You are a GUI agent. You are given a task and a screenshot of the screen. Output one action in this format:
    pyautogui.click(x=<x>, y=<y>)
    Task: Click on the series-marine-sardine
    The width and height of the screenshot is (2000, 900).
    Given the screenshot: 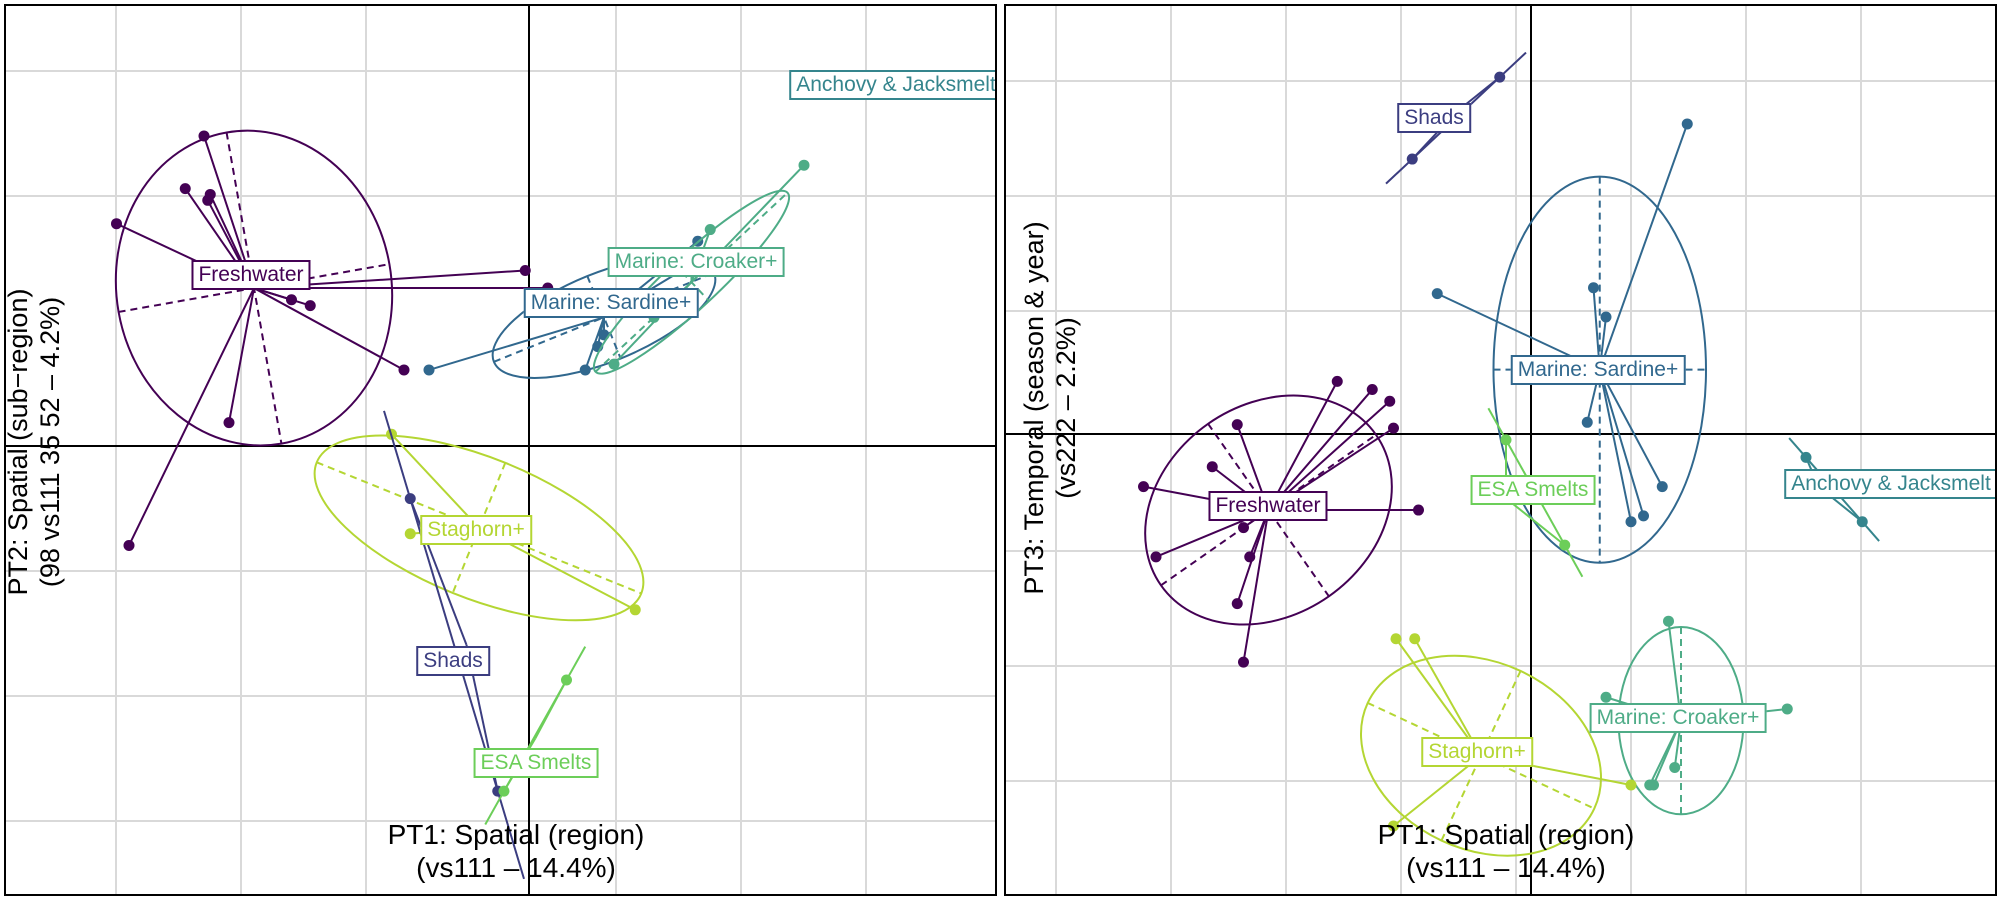 What is the action you would take?
    pyautogui.click(x=1569, y=341)
    